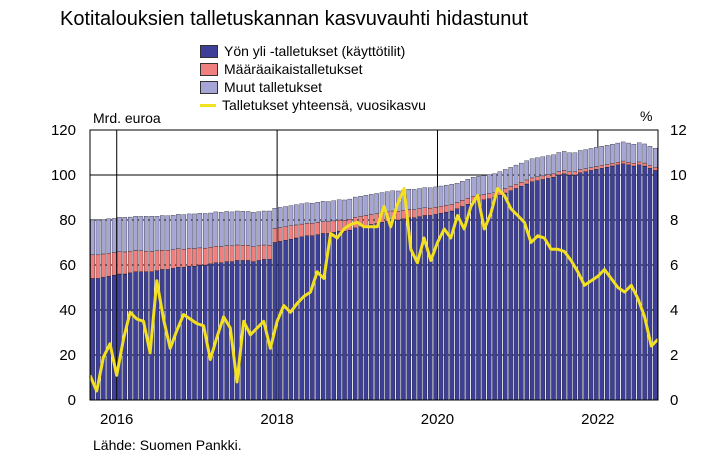 This screenshot has width=720, height=470. Describe the element at coordinates (208, 105) in the screenshot. I see `legend-swatch-growth` at that location.